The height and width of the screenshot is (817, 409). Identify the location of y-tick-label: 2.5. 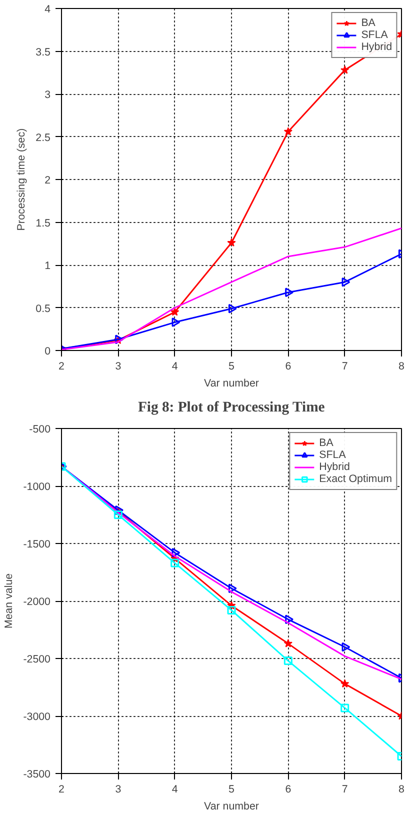
(43, 138).